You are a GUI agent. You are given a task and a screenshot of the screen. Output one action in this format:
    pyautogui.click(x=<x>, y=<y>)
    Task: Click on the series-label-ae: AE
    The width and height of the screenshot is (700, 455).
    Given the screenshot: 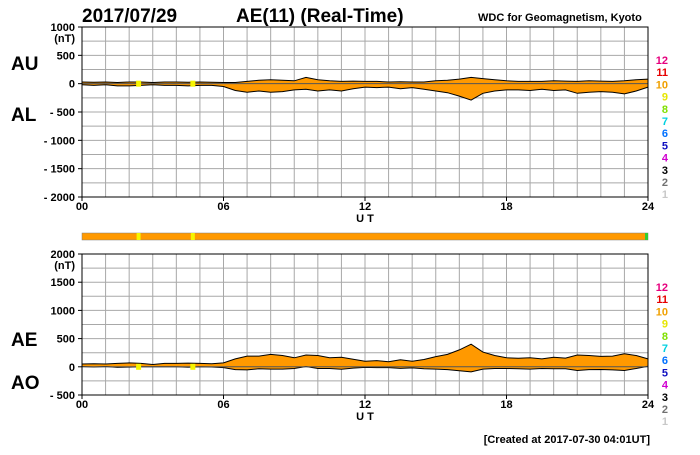 What is the action you would take?
    pyautogui.click(x=24, y=340)
    